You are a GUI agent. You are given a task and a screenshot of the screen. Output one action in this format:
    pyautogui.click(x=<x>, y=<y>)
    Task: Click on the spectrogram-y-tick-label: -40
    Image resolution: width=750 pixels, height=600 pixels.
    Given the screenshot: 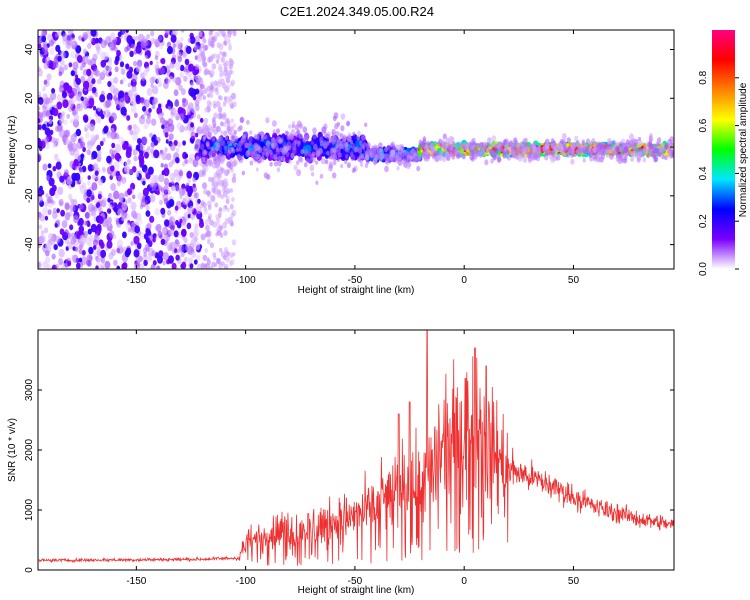 What is the action you would take?
    pyautogui.click(x=29, y=244)
    